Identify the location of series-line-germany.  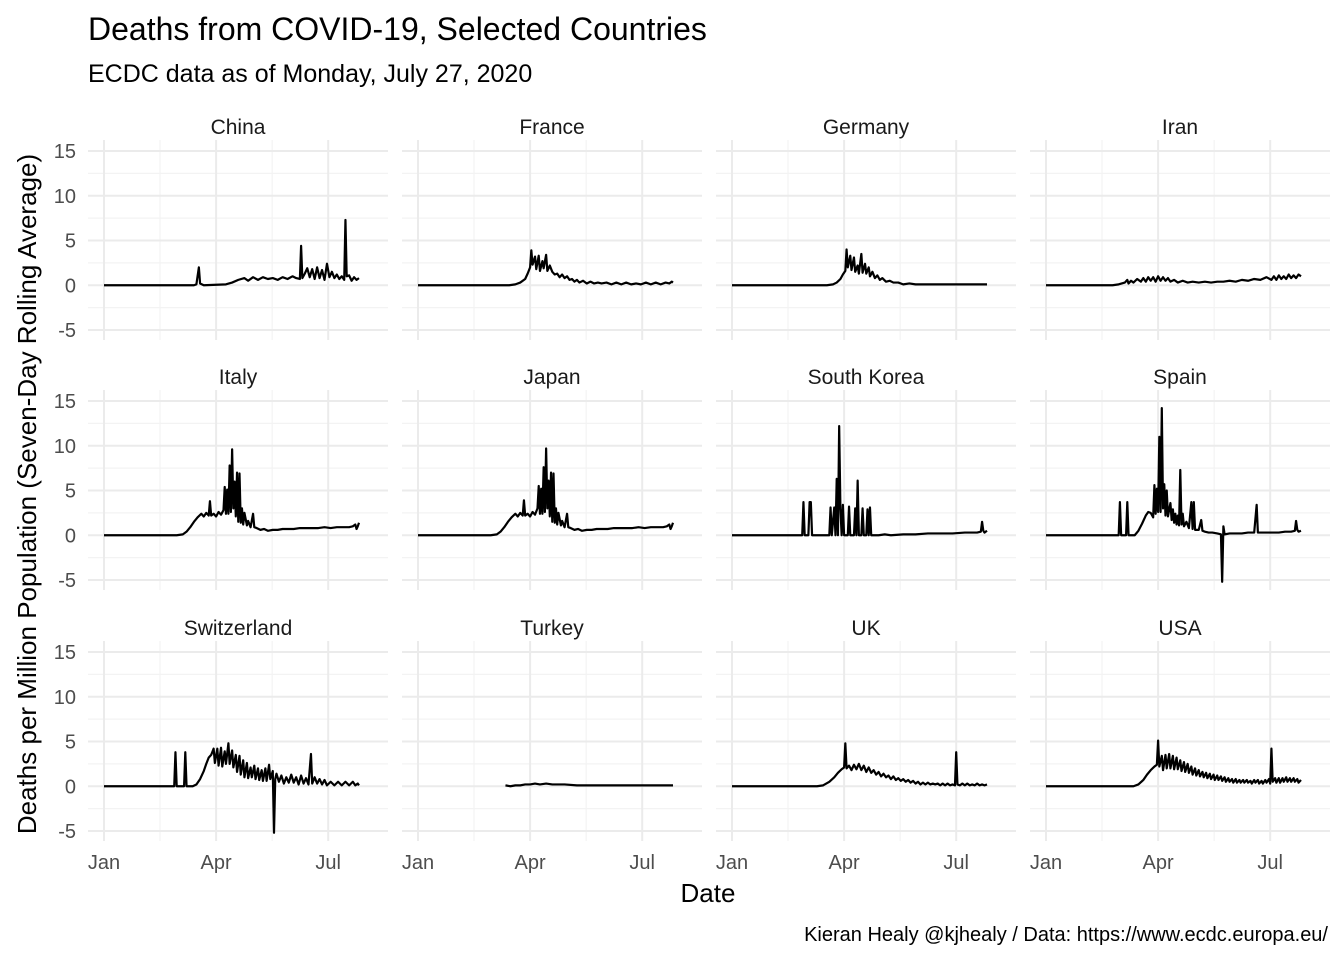
(859, 267).